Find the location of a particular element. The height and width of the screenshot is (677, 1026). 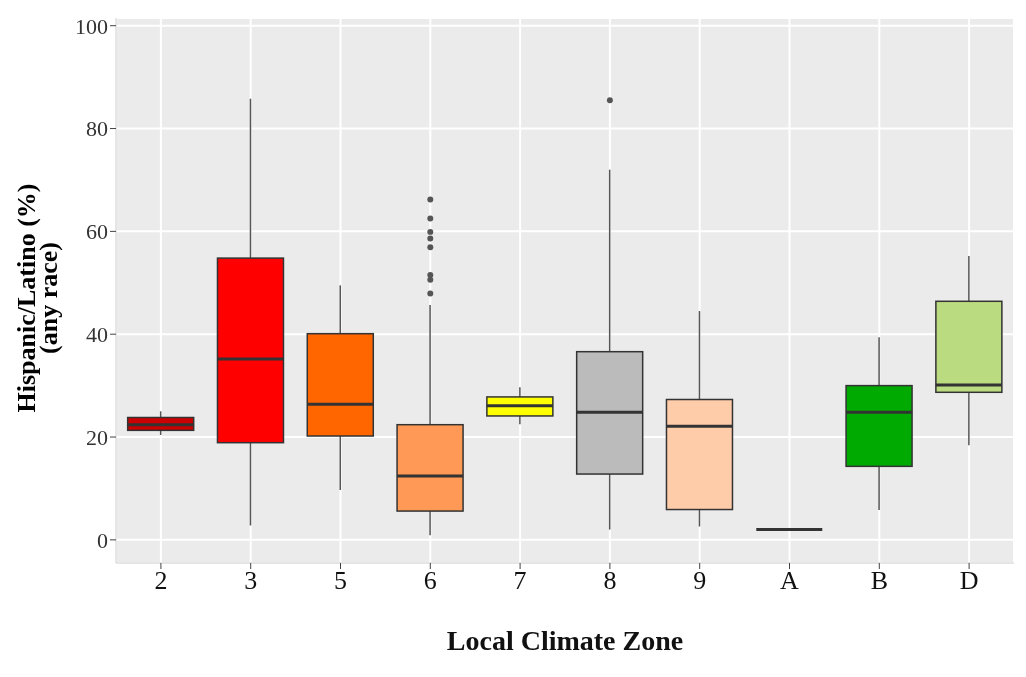

y-tick-label: 80 is located at coordinates (97, 129).